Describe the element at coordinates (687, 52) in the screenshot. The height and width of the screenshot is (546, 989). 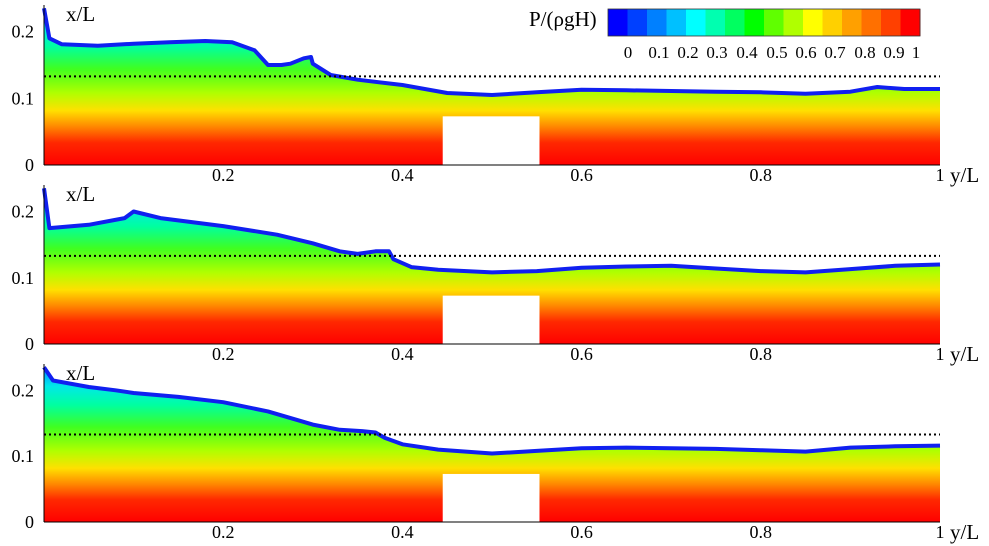
I see `colorbar-tick-label: 0.2` at that location.